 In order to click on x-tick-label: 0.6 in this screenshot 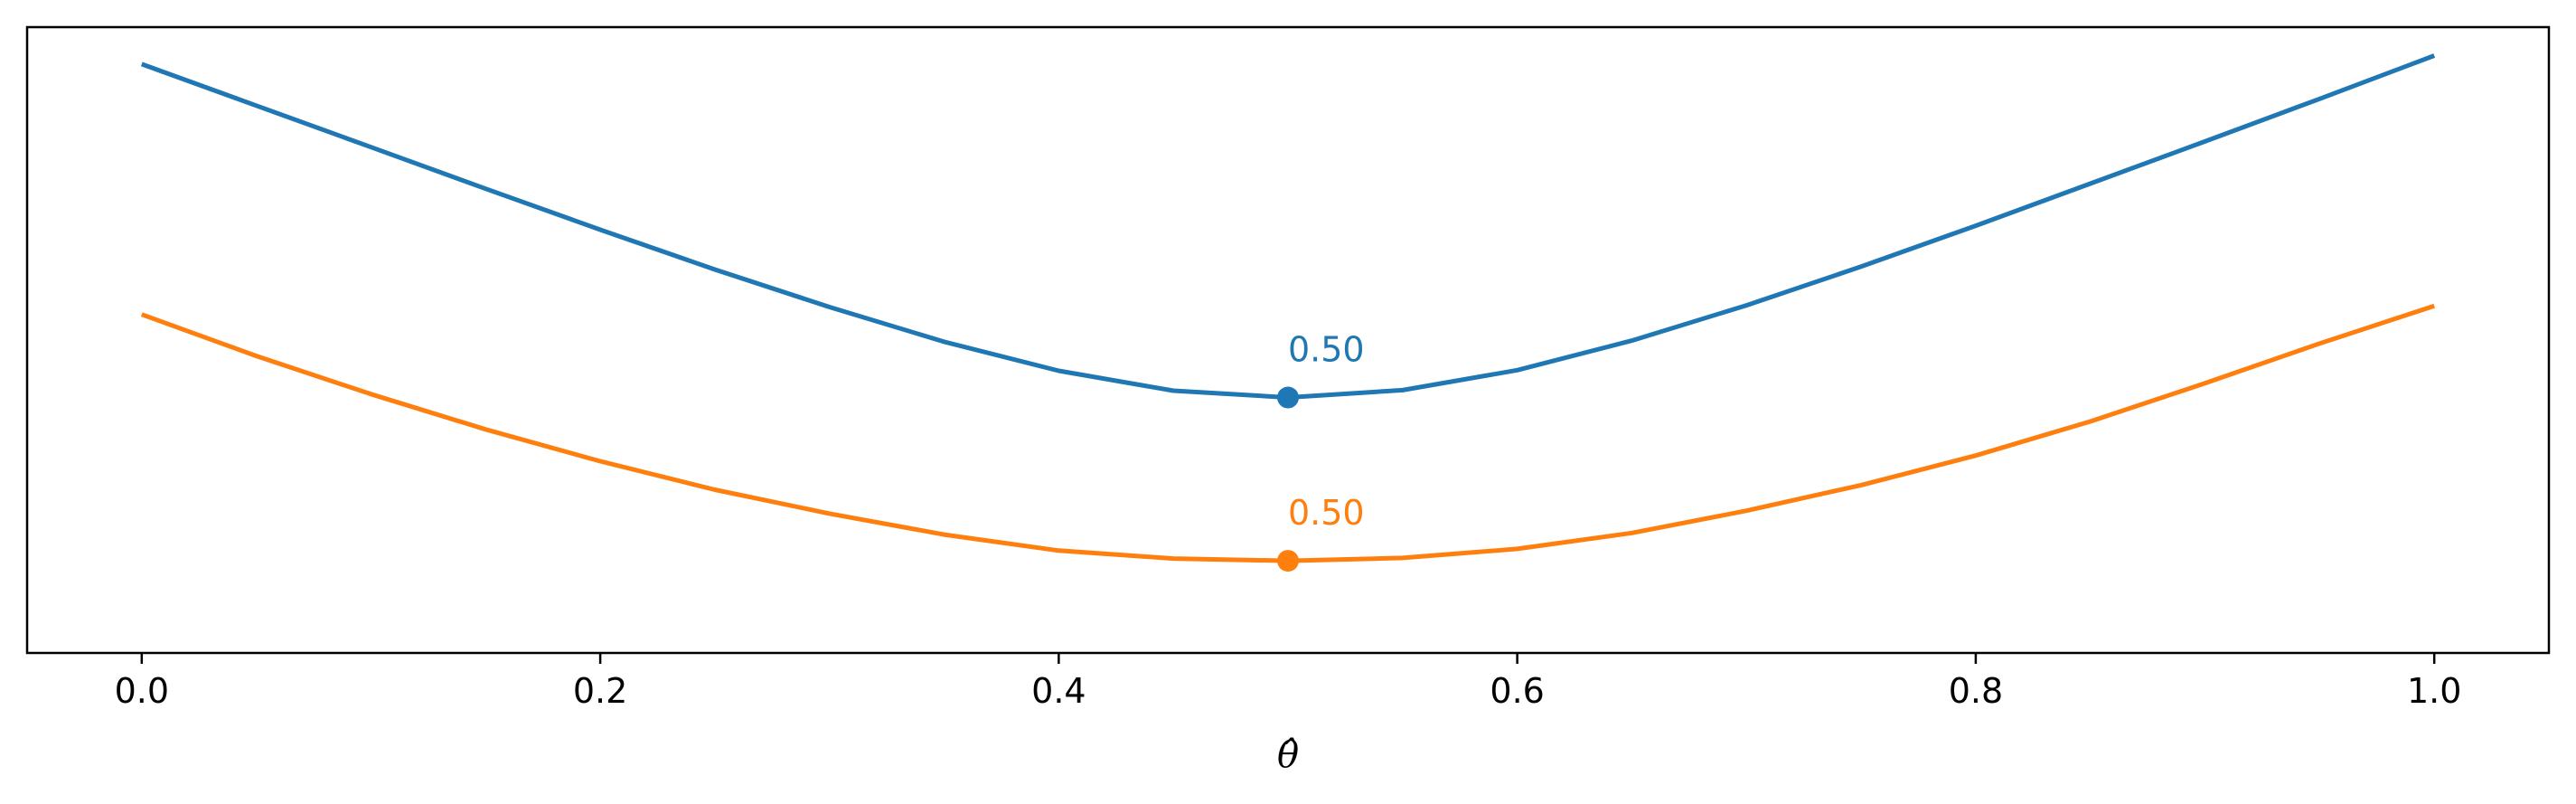, I will do `click(1517, 691)`.